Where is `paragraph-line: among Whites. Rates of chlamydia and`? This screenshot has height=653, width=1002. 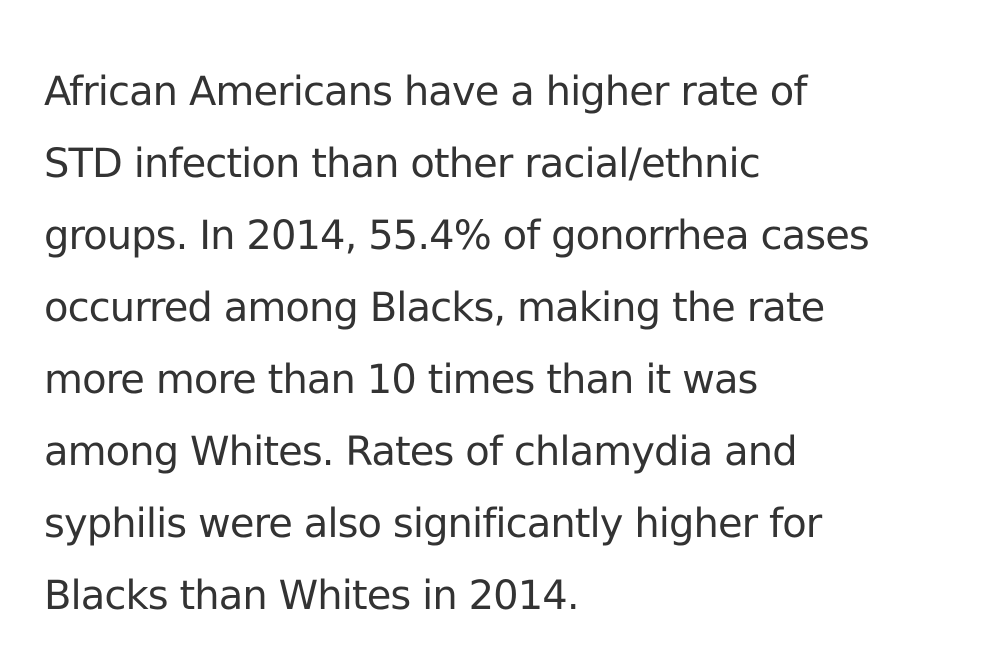
paragraph-line: among Whites. Rates of chlamydia and is located at coordinates (421, 452).